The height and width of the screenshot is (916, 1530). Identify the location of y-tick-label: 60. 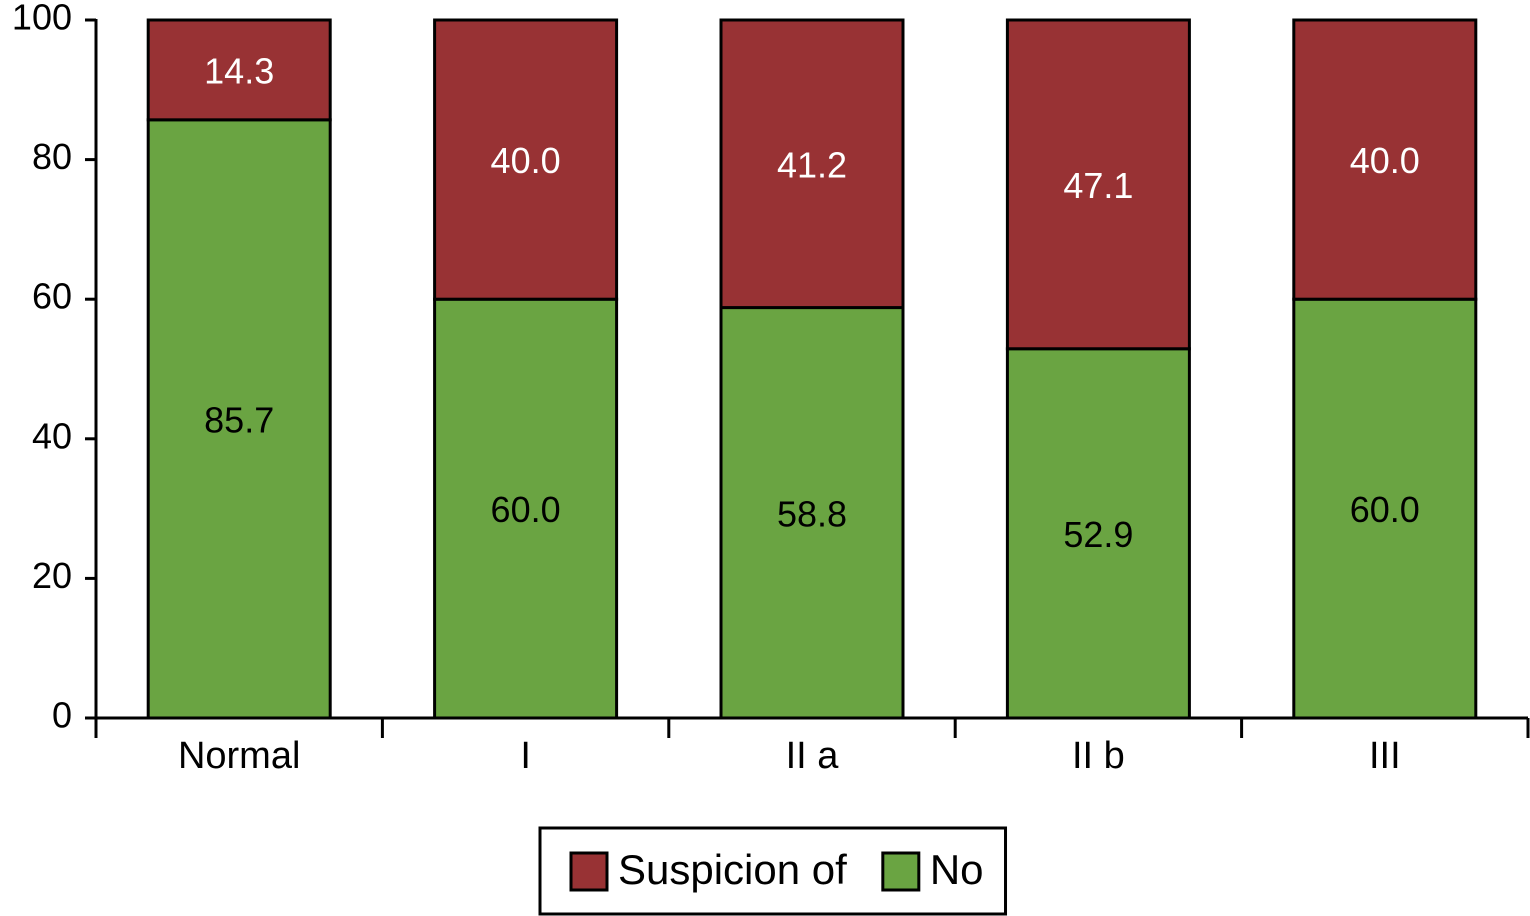
(52, 296).